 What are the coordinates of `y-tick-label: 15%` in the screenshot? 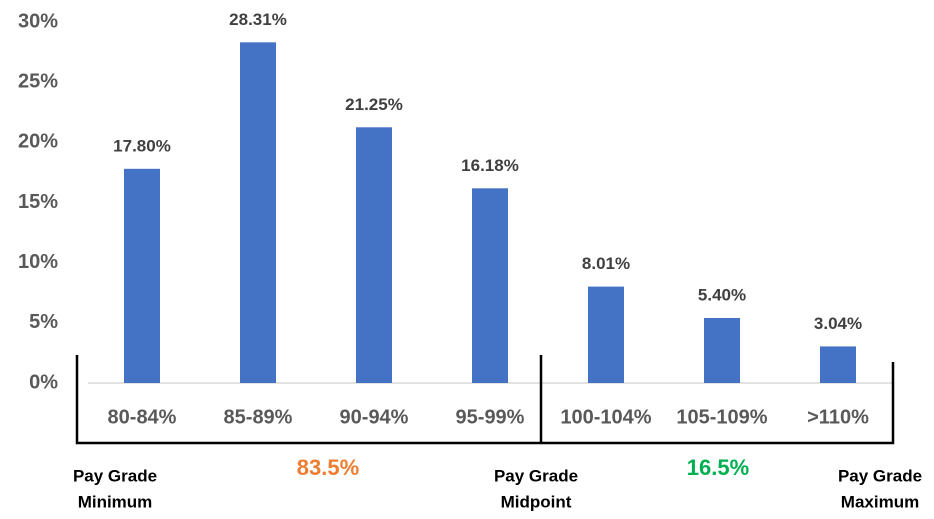 It's located at (38, 202).